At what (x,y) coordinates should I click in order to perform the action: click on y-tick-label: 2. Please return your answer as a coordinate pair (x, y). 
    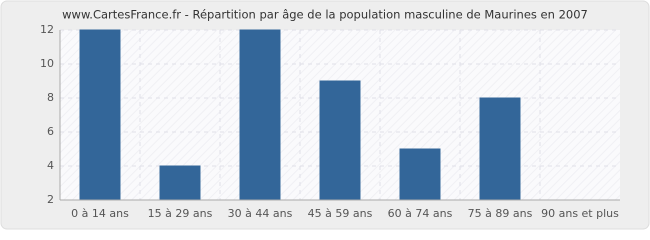
    Looking at the image, I should click on (50, 199).